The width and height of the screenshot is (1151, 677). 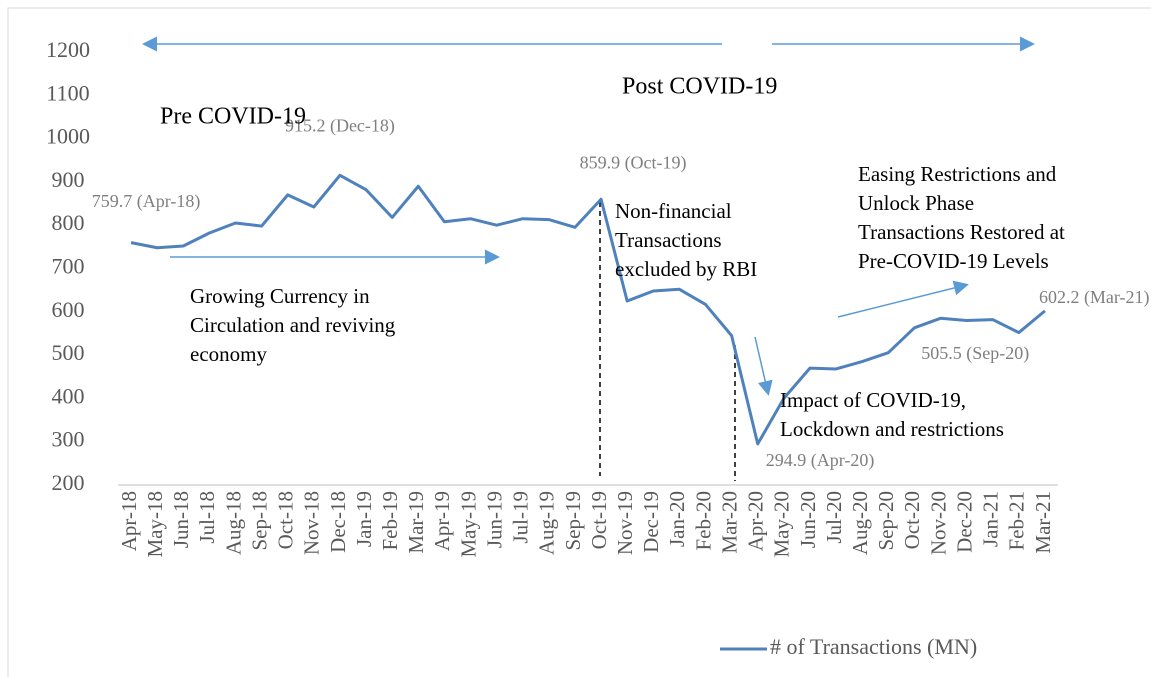 I want to click on x-tick-label: Sep-18, so click(x=259, y=521).